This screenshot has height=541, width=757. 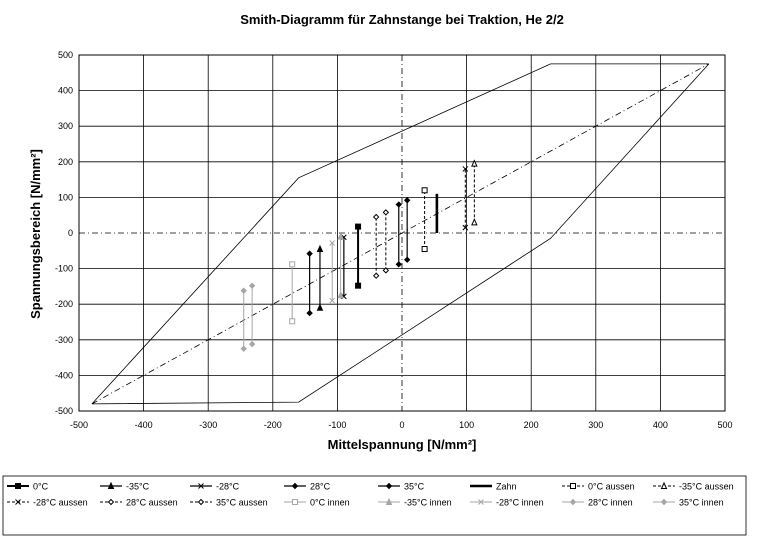 What do you see at coordinates (330, 503) in the screenshot?
I see `legend-label: 0°C innen` at bounding box center [330, 503].